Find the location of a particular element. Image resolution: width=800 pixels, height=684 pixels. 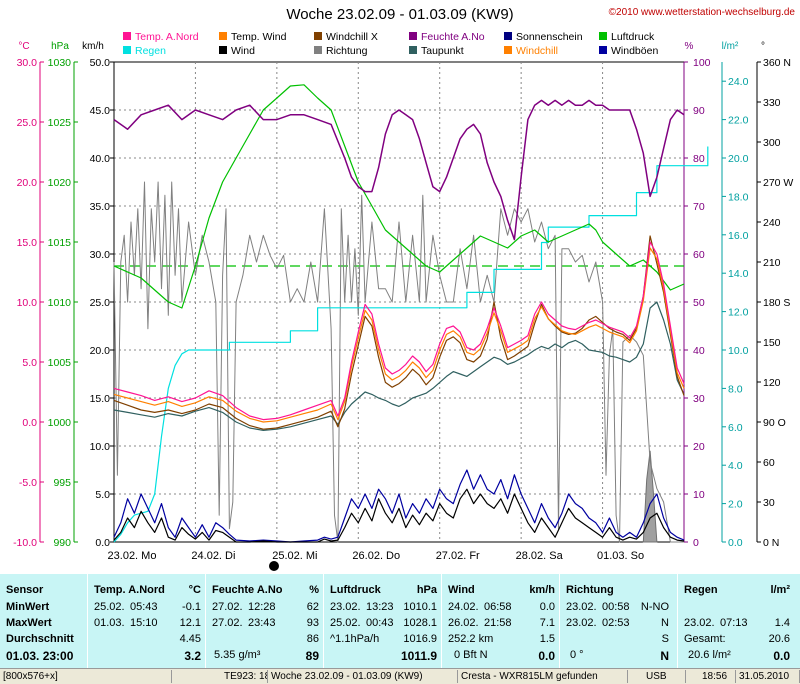

celsius-axis-tick-label: 10.0 is located at coordinates (27, 303).